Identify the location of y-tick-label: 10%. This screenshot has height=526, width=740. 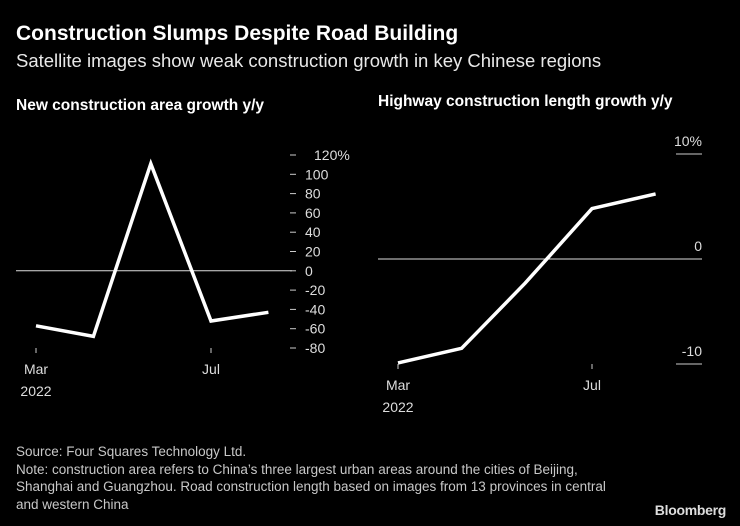
(688, 141).